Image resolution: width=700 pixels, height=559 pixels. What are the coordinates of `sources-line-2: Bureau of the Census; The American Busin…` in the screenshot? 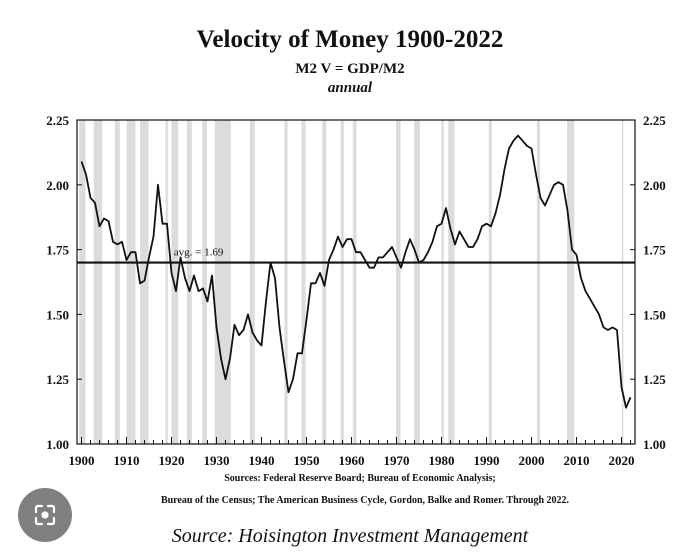 It's located at (365, 500).